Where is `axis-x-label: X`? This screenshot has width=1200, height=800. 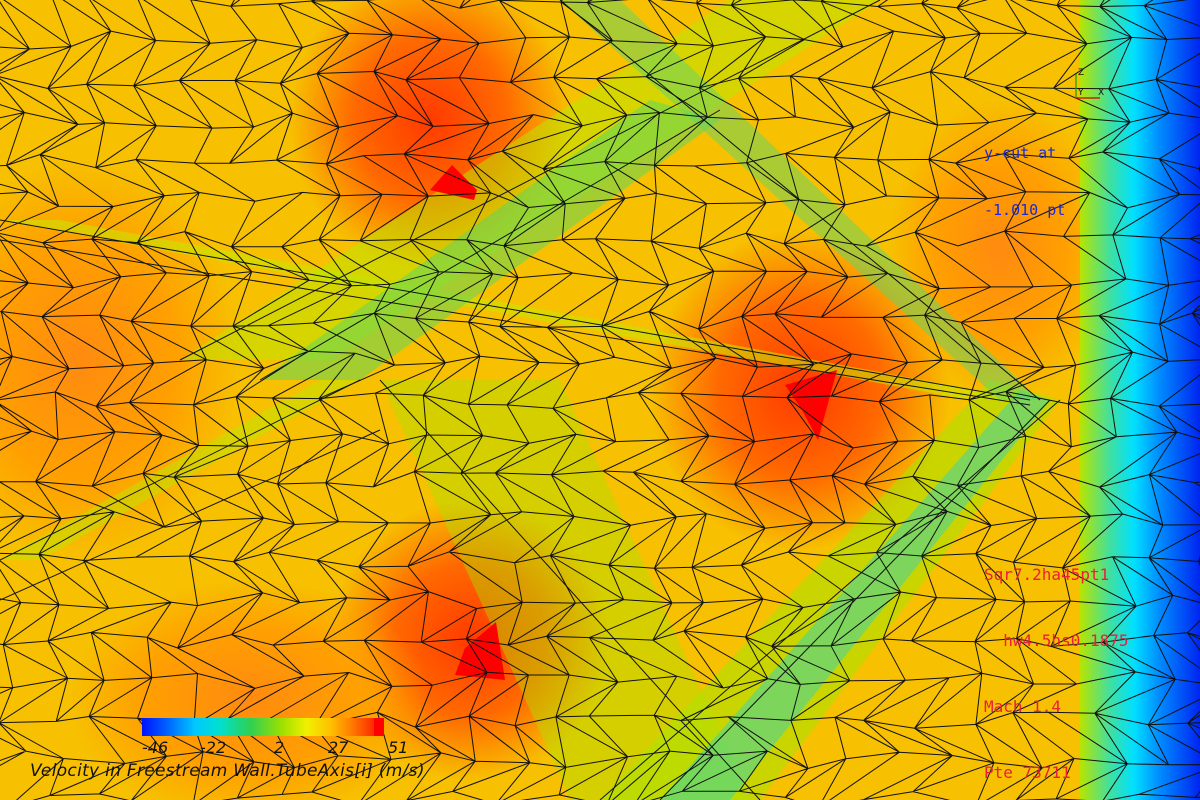 axis-x-label: X is located at coordinates (1101, 93).